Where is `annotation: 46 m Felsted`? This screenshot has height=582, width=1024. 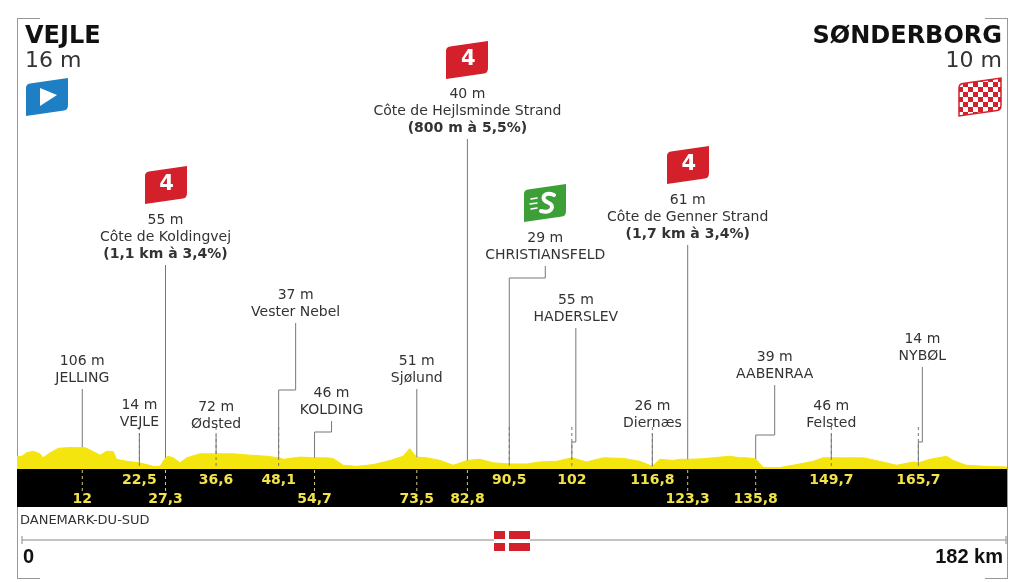 annotation: 46 m Felsted is located at coordinates (831, 413).